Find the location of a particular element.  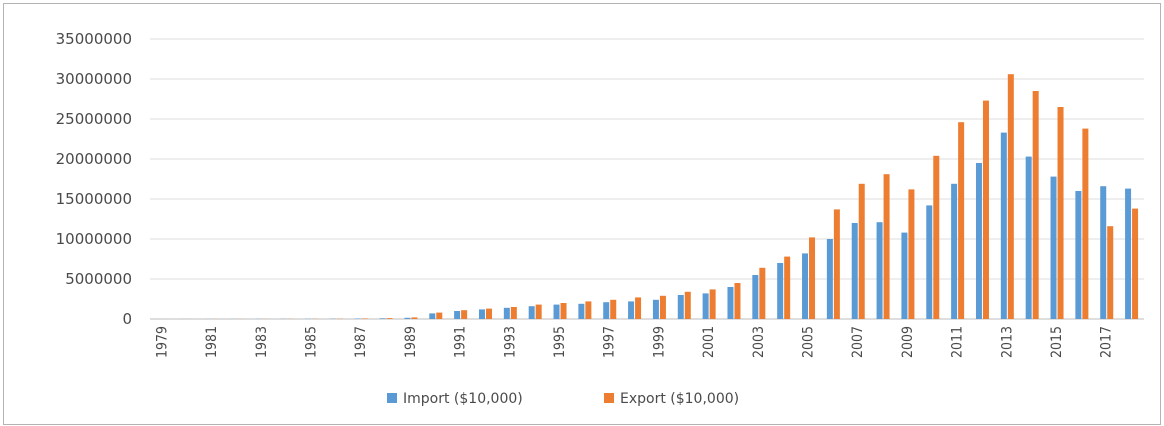

export-bar-2014 is located at coordinates (1035, 205).